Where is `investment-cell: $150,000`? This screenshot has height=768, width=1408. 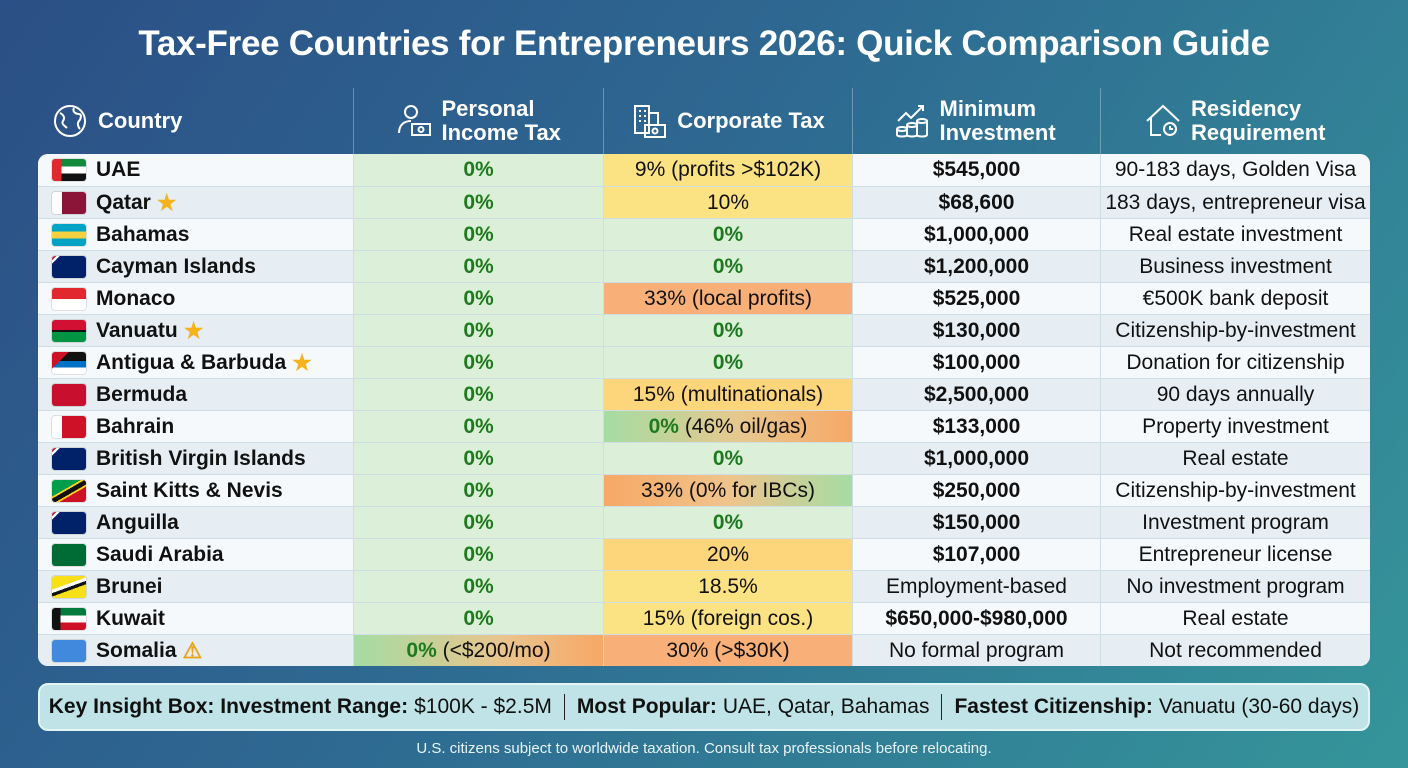
investment-cell: $150,000 is located at coordinates (976, 522).